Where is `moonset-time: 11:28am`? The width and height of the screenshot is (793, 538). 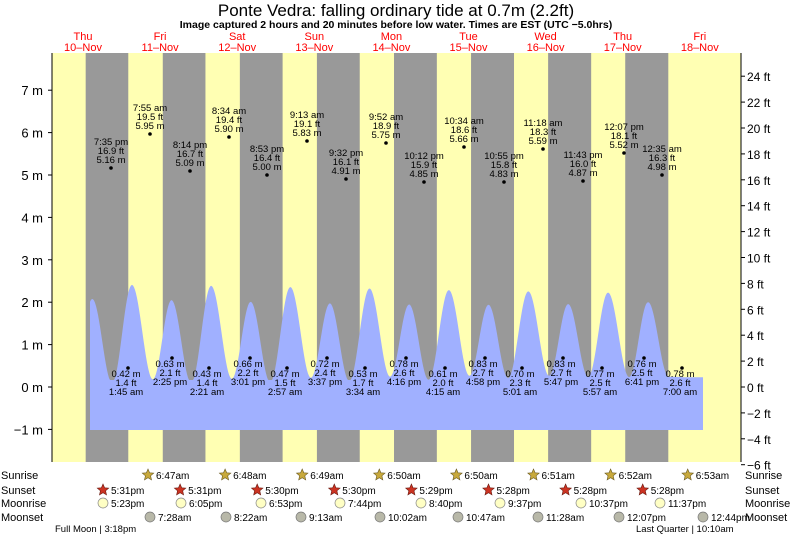
moonset-time: 11:28am is located at coordinates (565, 518).